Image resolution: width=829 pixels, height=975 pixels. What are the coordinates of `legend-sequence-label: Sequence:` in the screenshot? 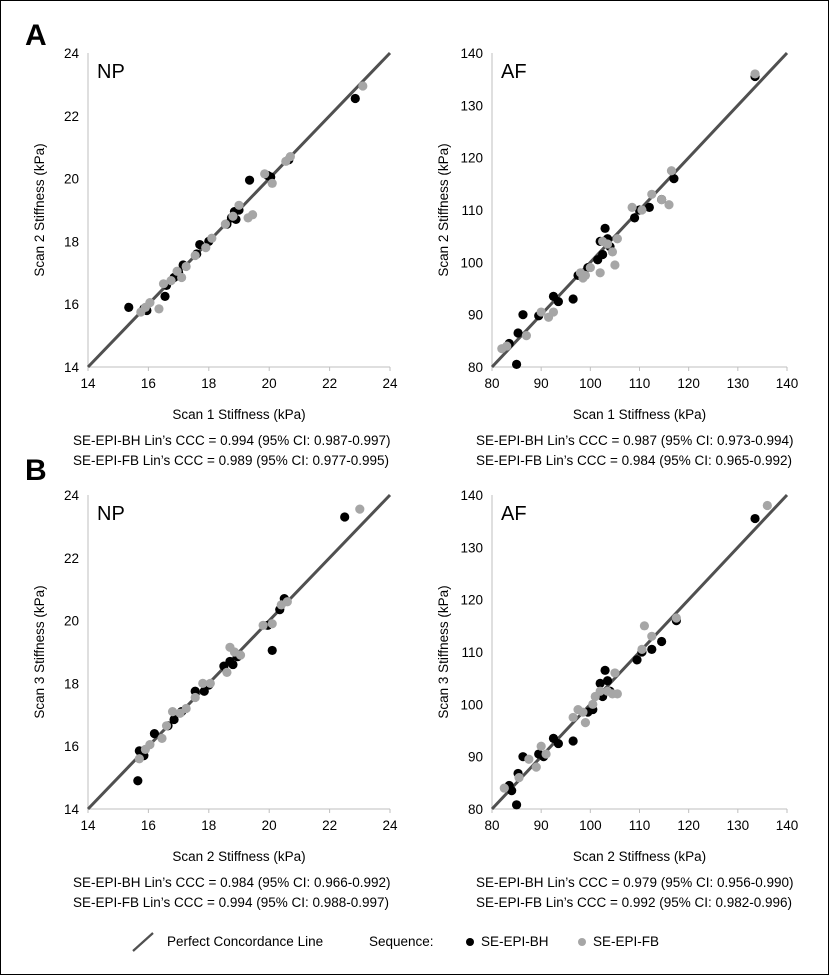 It's located at (401, 941).